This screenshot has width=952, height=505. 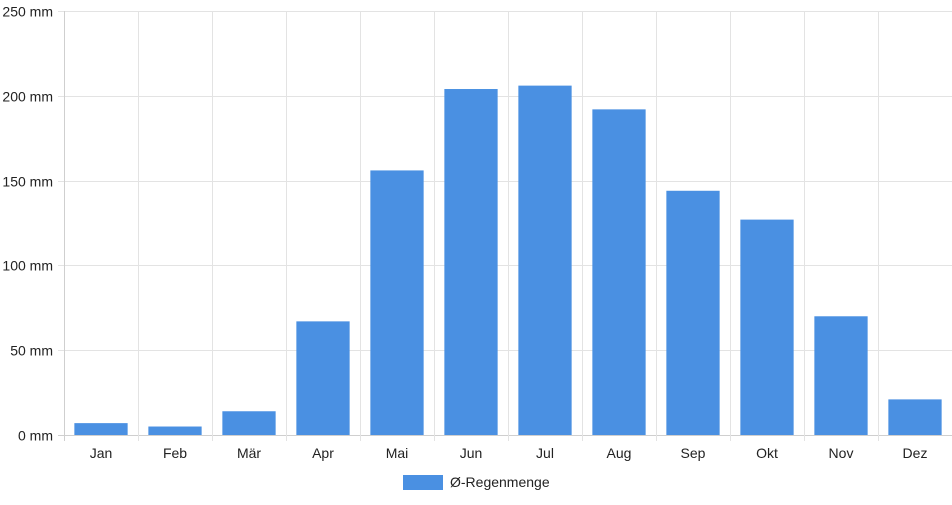 What do you see at coordinates (619, 453) in the screenshot?
I see `x-tick-label: Aug` at bounding box center [619, 453].